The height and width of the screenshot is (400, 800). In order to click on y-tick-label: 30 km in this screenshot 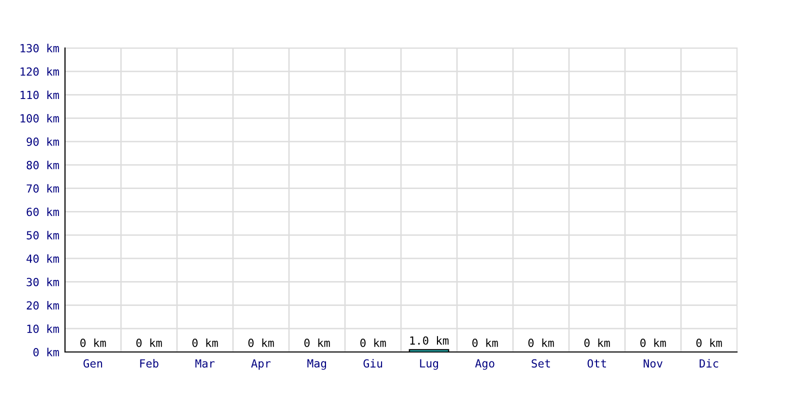, I will do `click(42, 282)`.